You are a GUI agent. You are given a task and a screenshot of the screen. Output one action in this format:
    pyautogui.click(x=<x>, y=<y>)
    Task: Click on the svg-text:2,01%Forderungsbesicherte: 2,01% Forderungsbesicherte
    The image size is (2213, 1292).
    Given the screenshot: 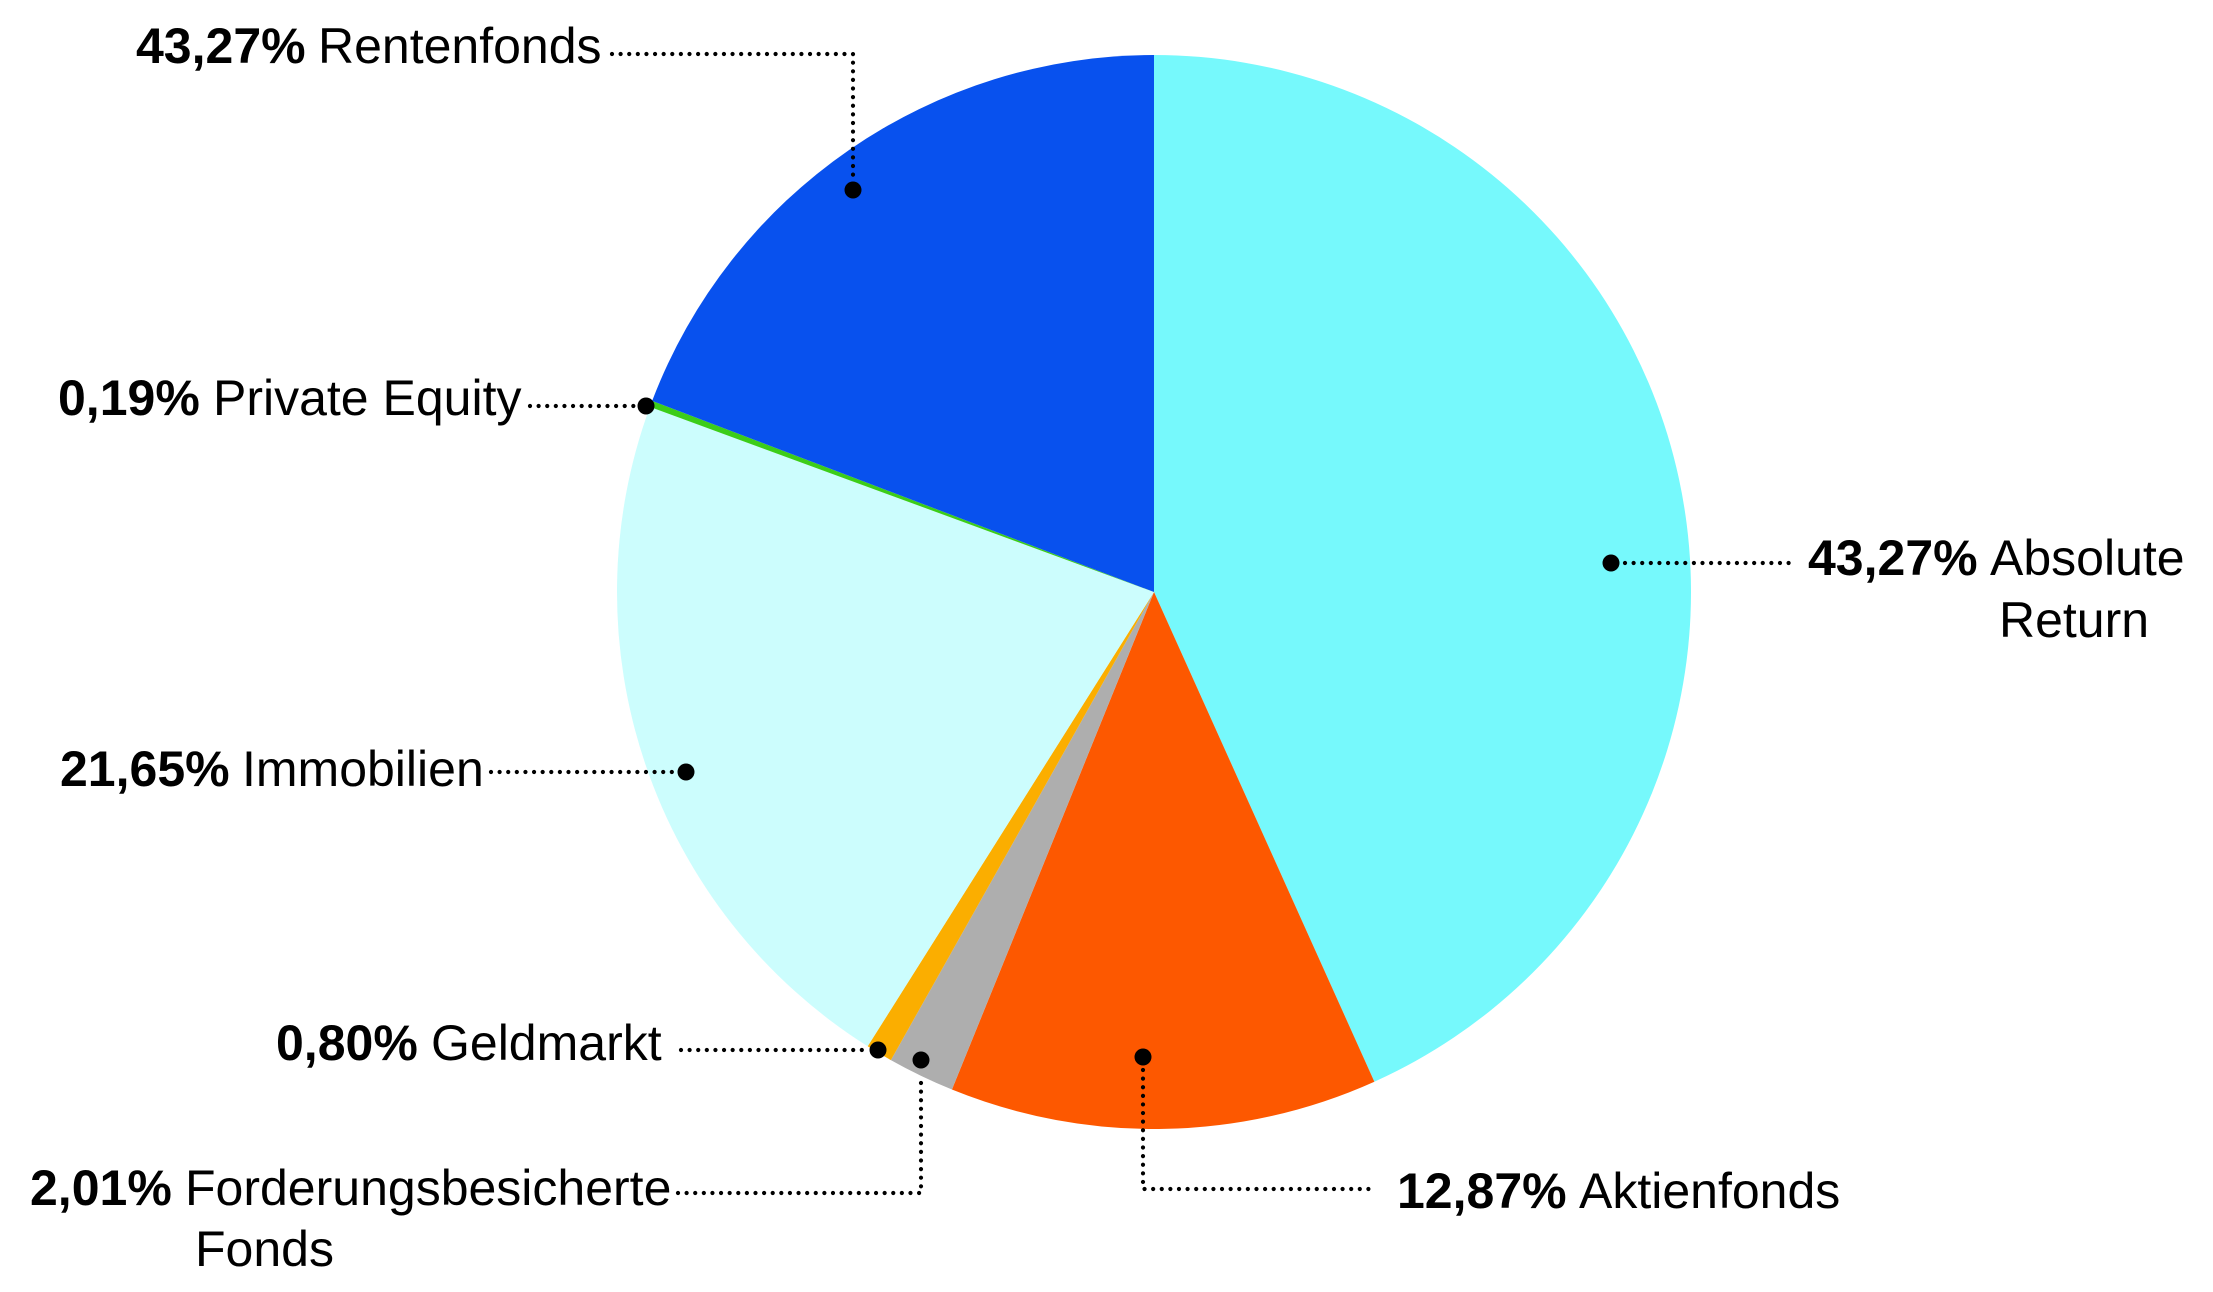 What is the action you would take?
    pyautogui.click(x=350, y=1188)
    